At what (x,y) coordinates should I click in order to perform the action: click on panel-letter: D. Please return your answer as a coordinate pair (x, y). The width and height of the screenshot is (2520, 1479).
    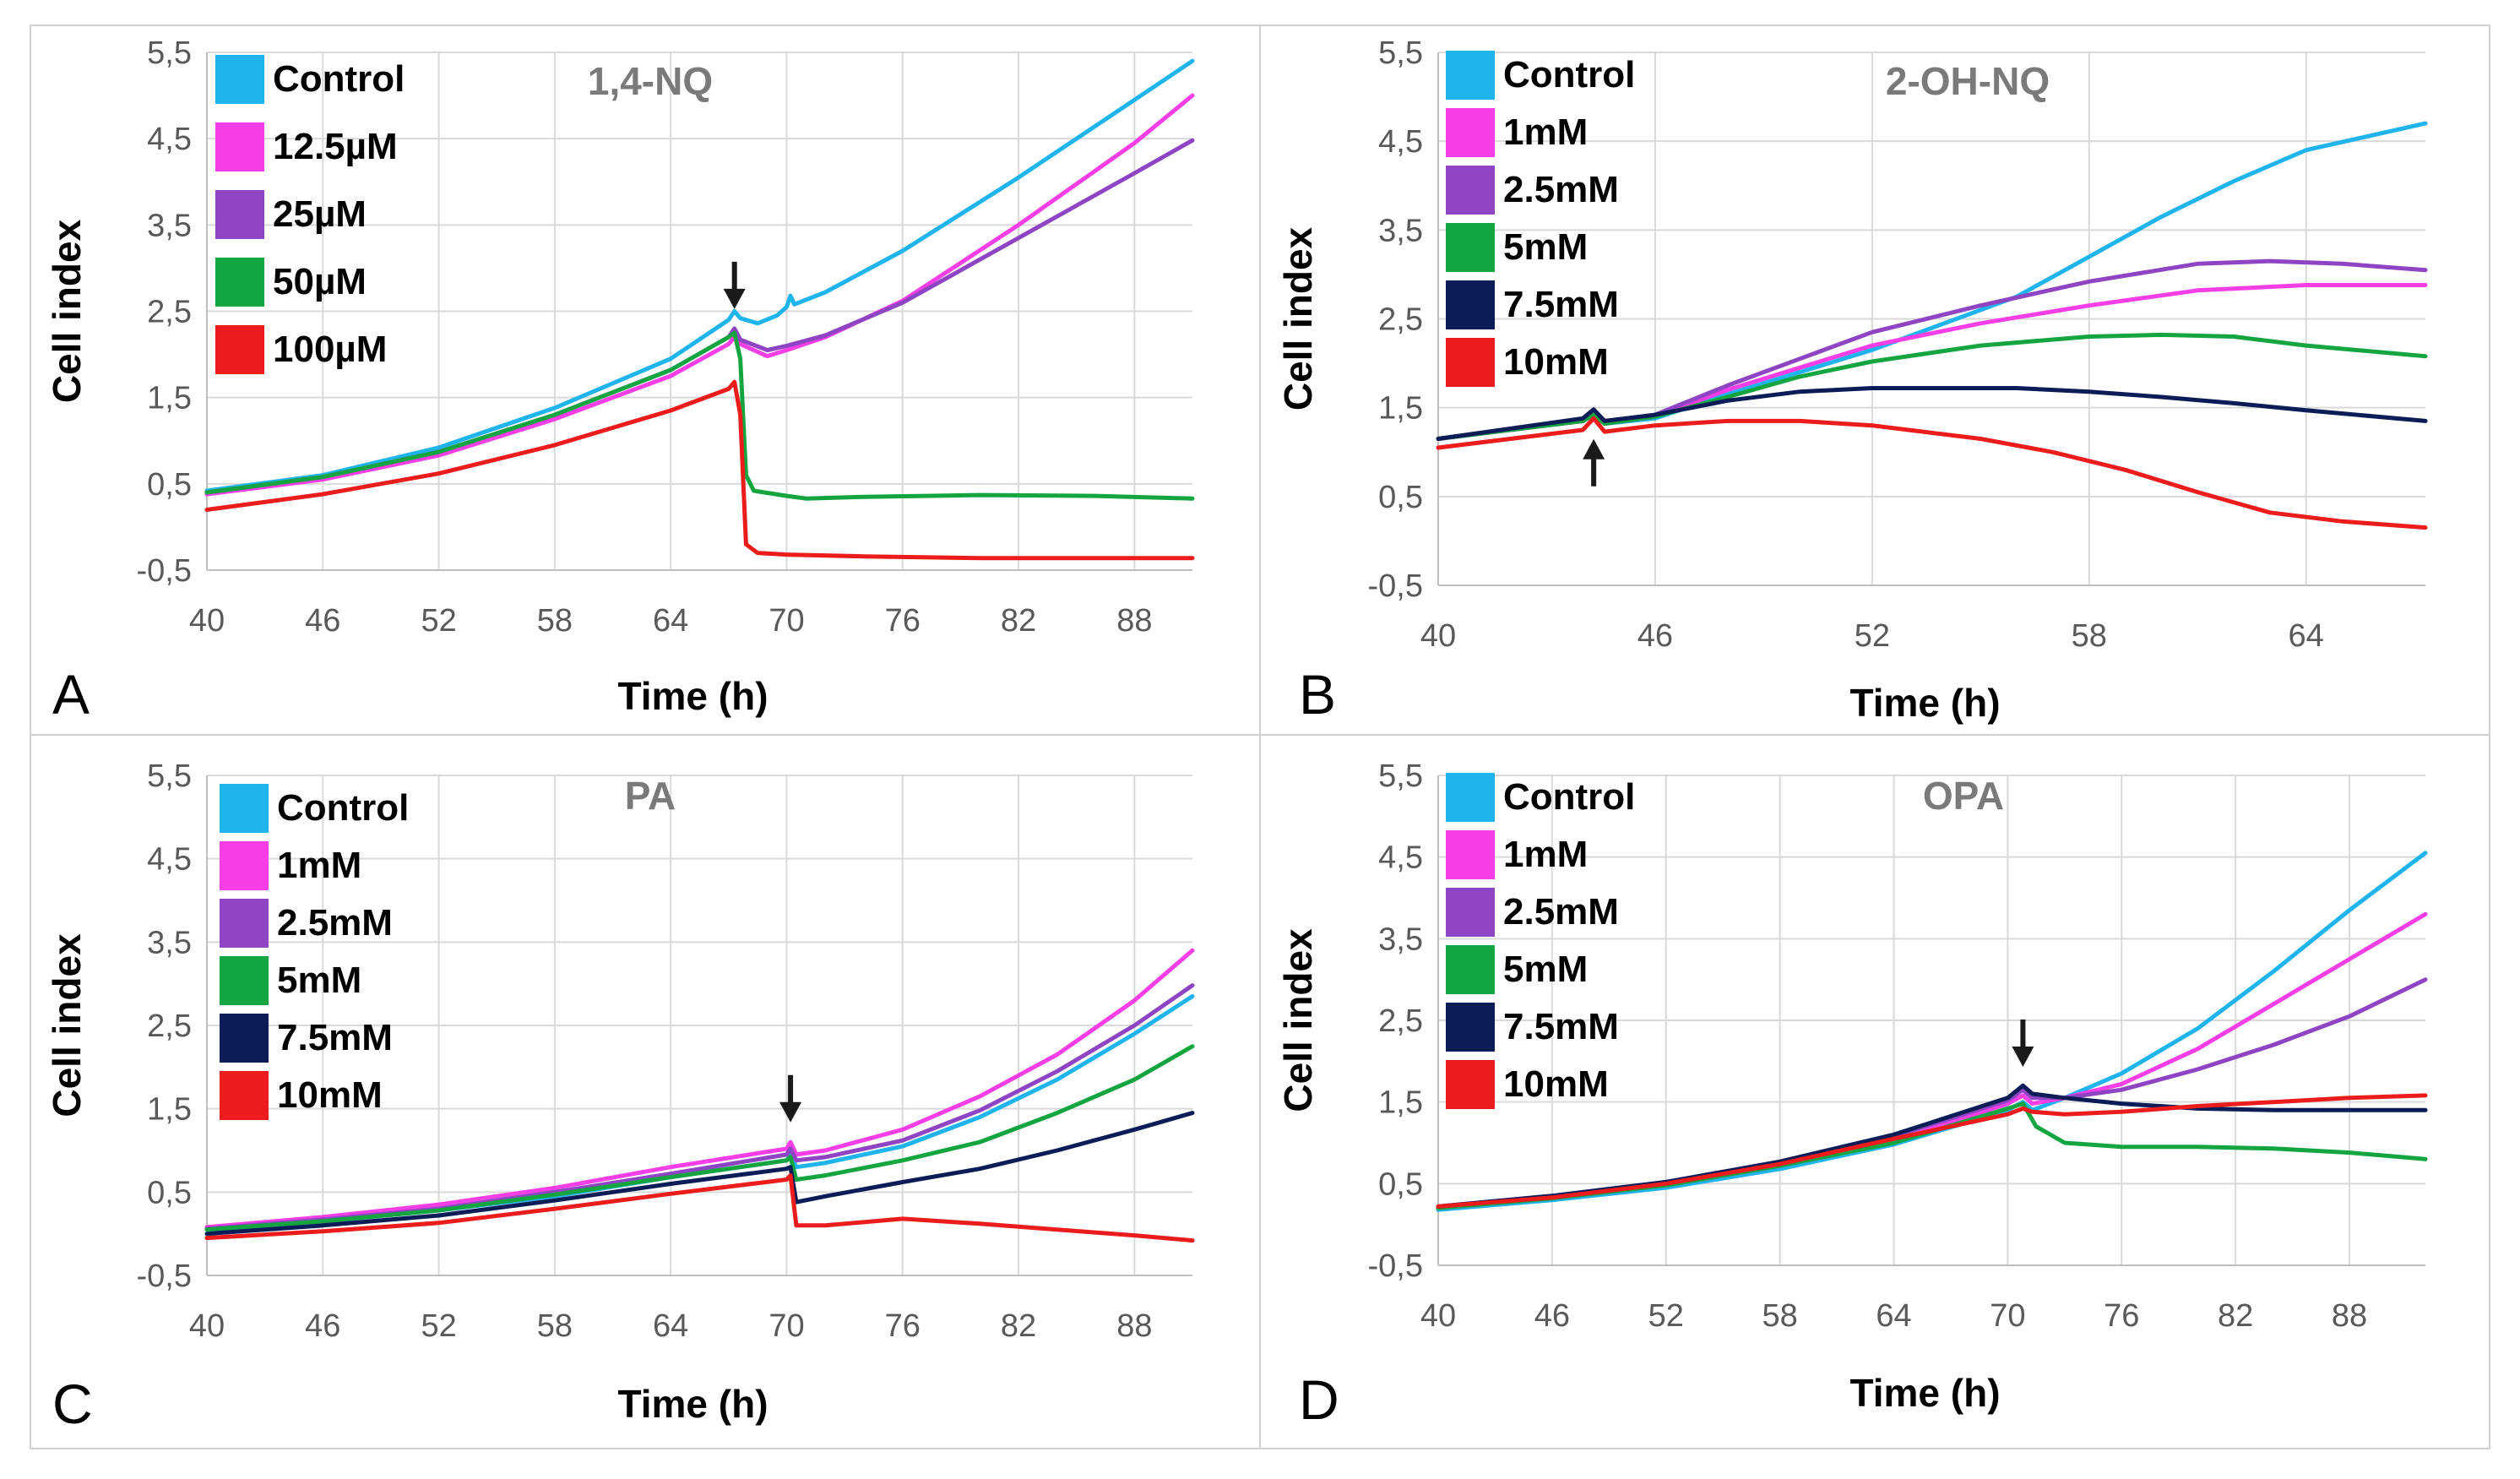
    Looking at the image, I should click on (1319, 1399).